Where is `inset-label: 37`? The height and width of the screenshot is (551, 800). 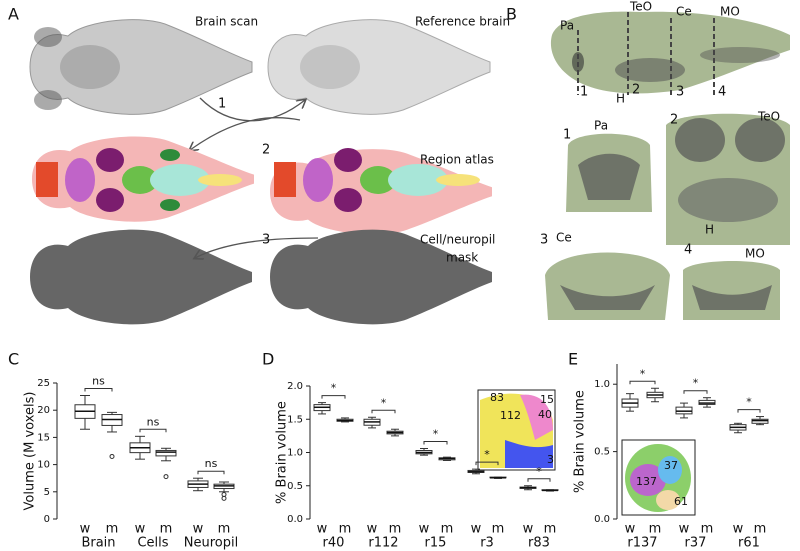 inset-label: 37 is located at coordinates (671, 465).